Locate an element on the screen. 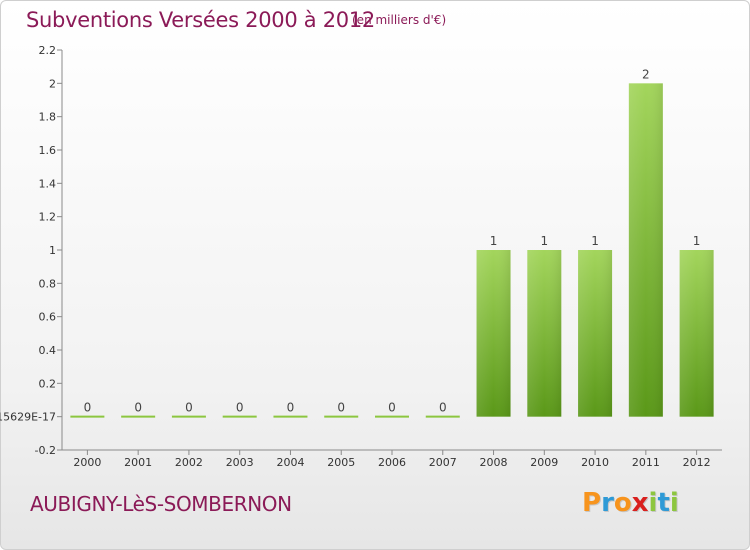 Image resolution: width=750 pixels, height=550 pixels. y-tick-label: 0.2 is located at coordinates (48, 383).